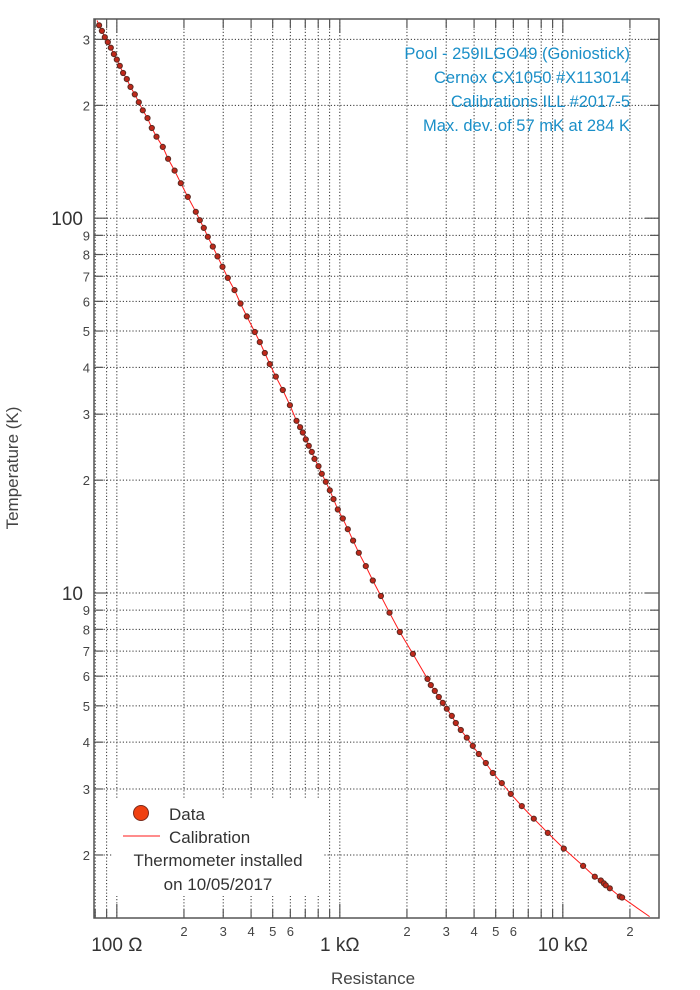  Describe the element at coordinates (209, 837) in the screenshot. I see `legend-calibration-label: Calibration` at that location.